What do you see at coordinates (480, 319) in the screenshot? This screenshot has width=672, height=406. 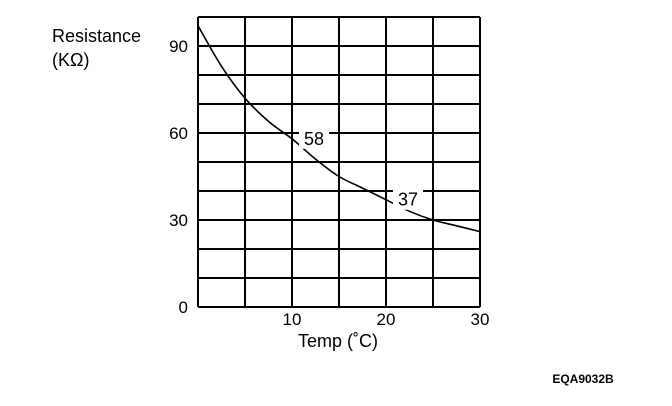 I see `x-tick-label: 30` at bounding box center [480, 319].